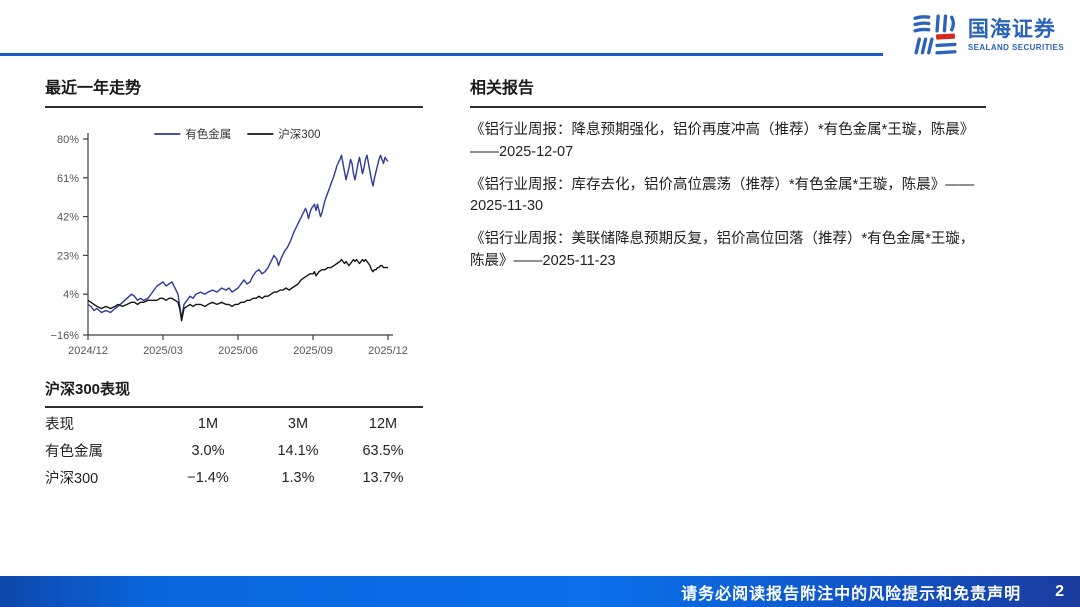 The image size is (1080, 607). What do you see at coordinates (299, 134) in the screenshot?
I see `legend-label-沪深300: 沪深300` at bounding box center [299, 134].